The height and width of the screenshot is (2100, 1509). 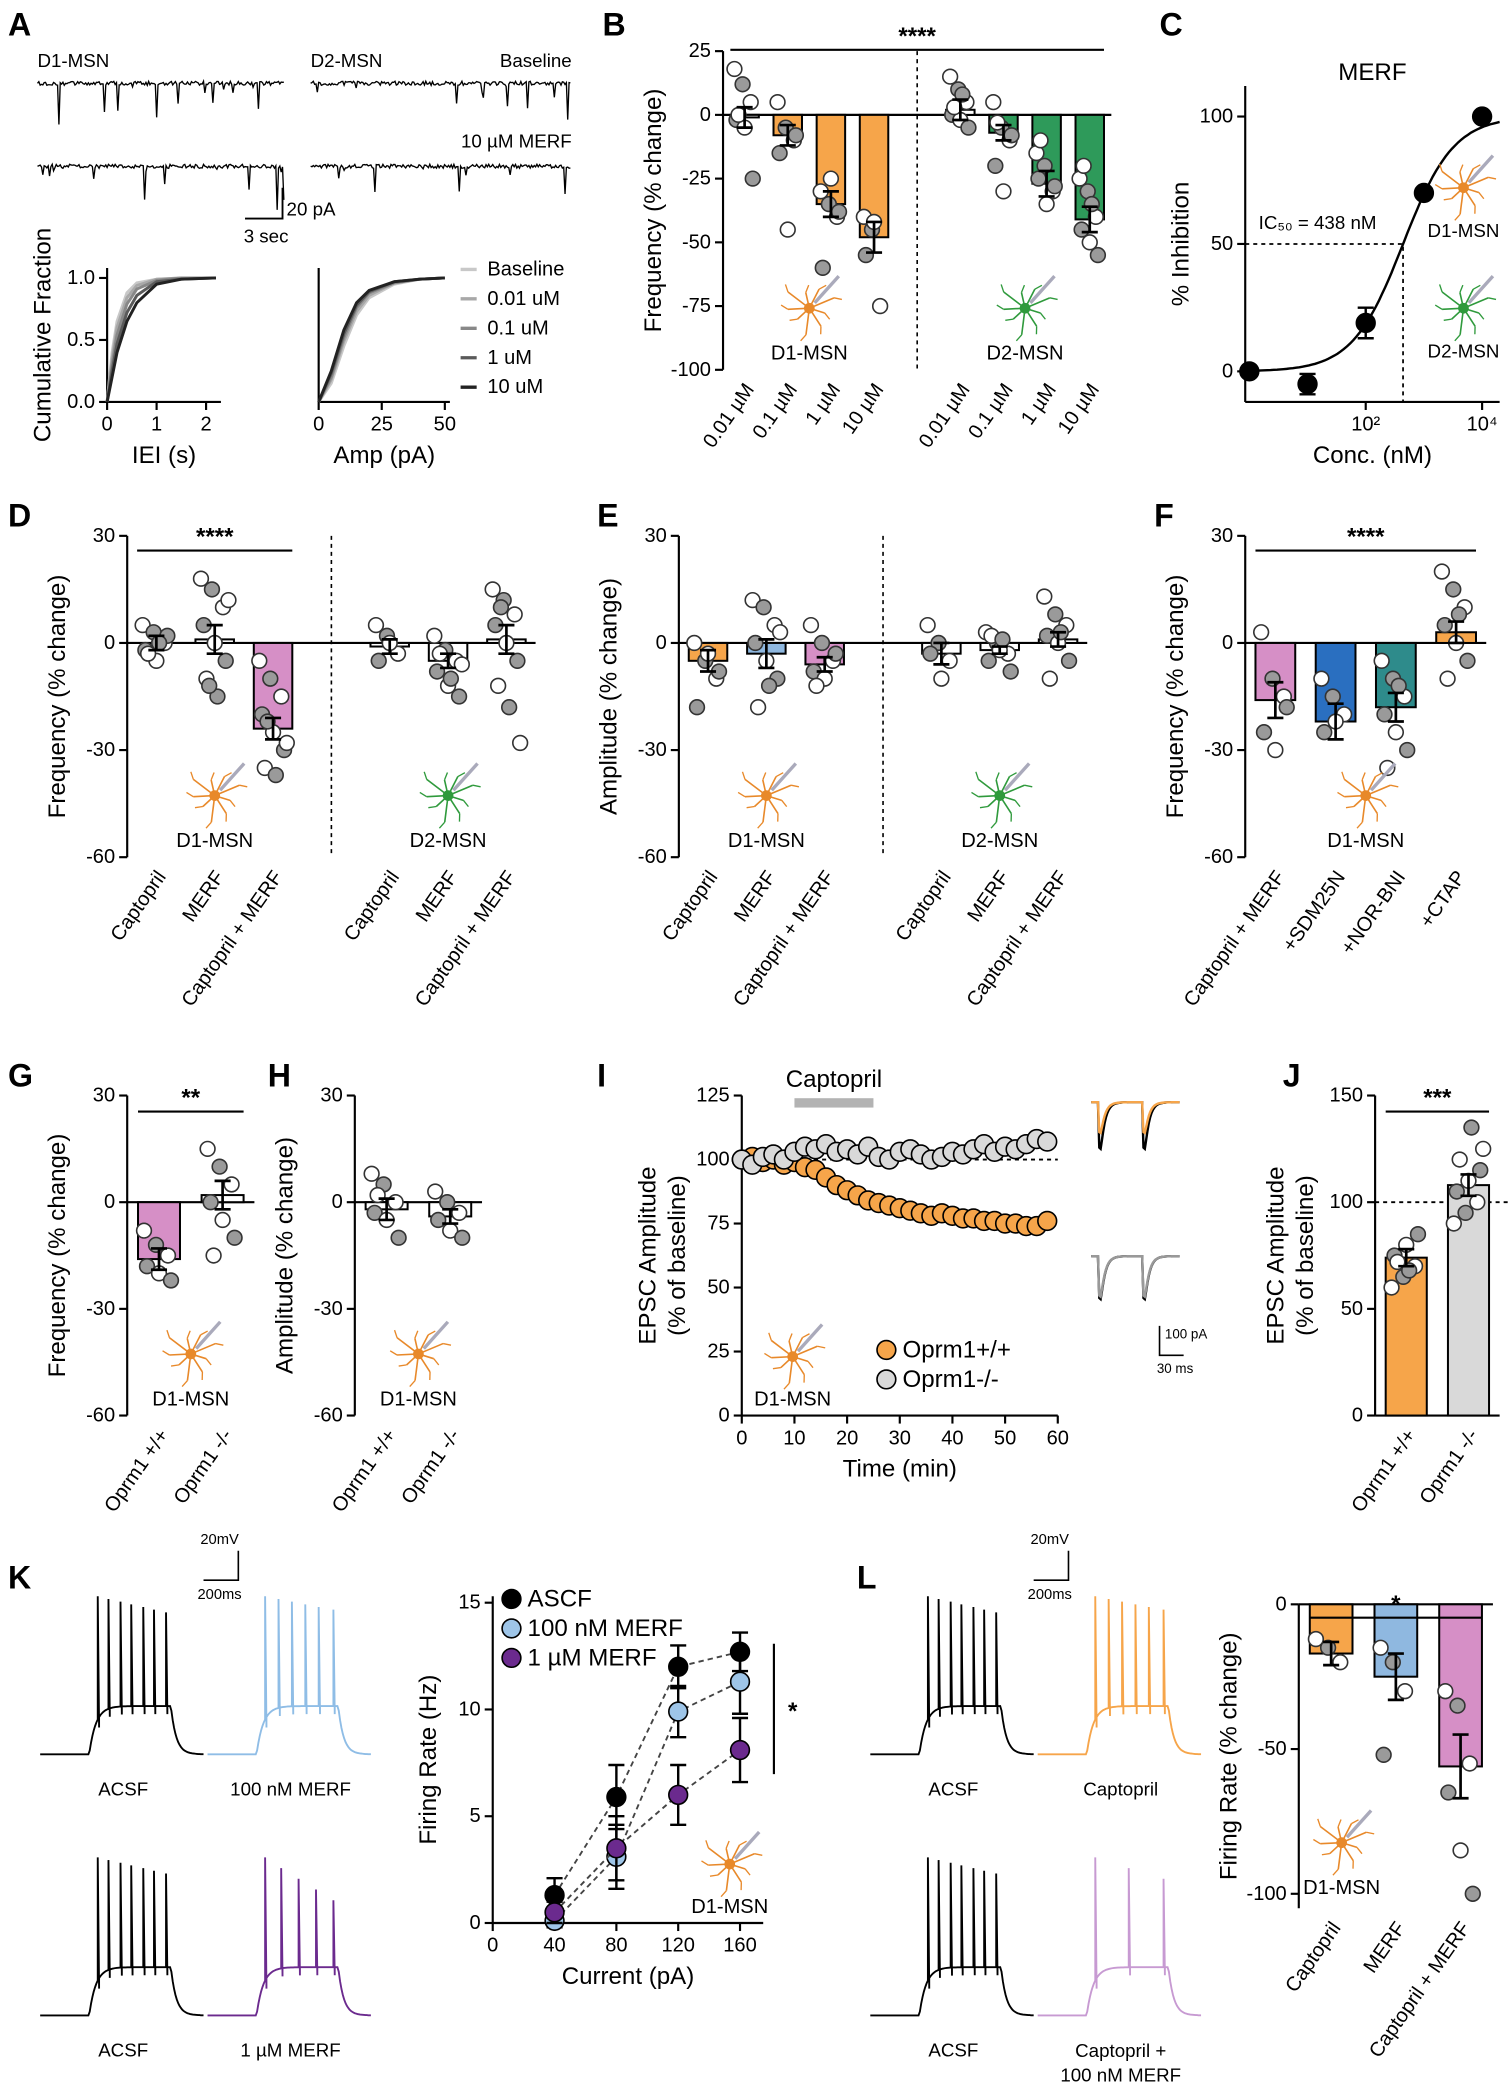 I want to click on current-trace, so click(x=440, y=178).